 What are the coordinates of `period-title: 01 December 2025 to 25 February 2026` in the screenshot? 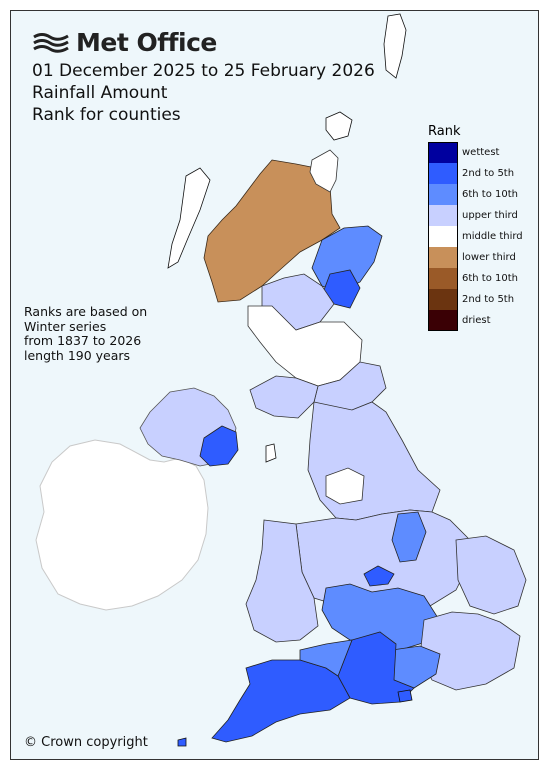 It's located at (203, 71).